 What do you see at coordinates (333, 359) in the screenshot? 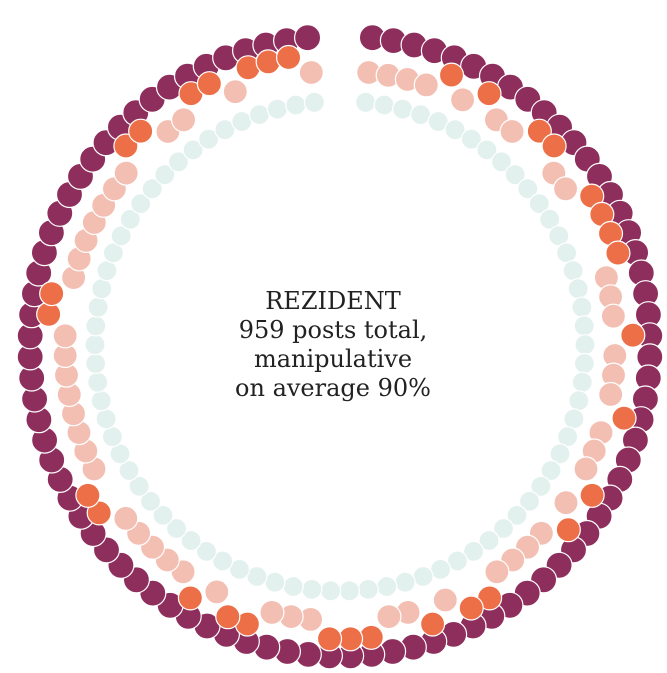
I see `manipulative-label: manipulative` at bounding box center [333, 359].